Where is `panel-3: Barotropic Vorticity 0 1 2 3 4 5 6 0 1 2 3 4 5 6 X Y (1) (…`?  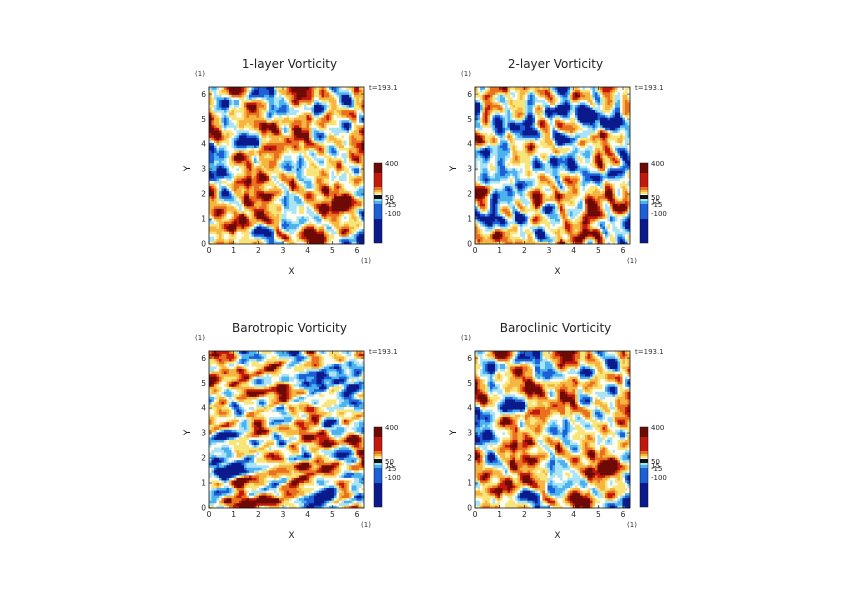
panel-3: Barotropic Vorticity 0 1 2 3 4 5 6 0 1 2 3 4 5 6 X Y (1) (… is located at coordinates (292, 431).